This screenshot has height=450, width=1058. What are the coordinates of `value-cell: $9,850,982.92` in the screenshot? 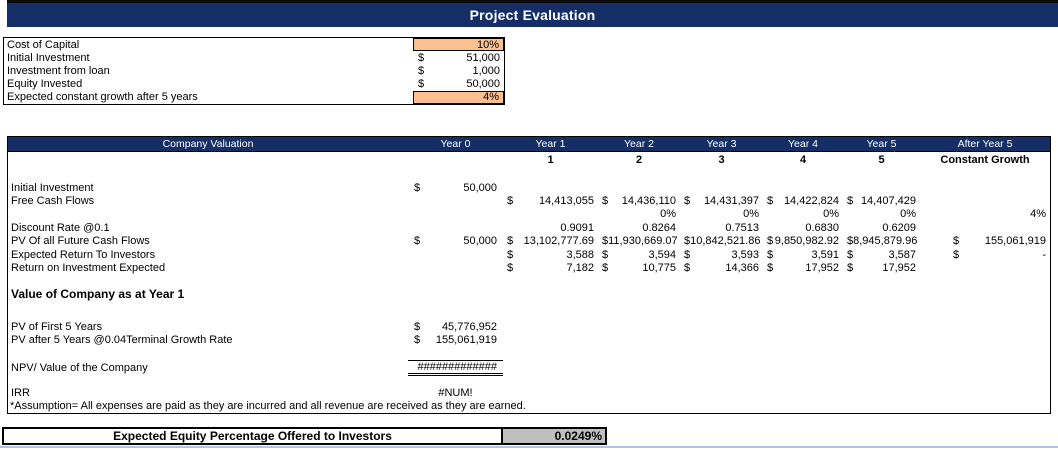 It's located at (803, 241).